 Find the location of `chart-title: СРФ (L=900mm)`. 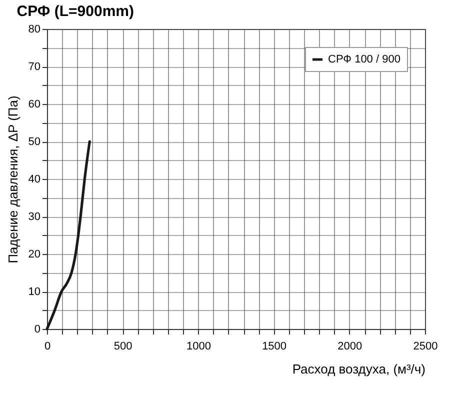

chart-title: СРФ (L=900mm) is located at coordinates (75, 11).